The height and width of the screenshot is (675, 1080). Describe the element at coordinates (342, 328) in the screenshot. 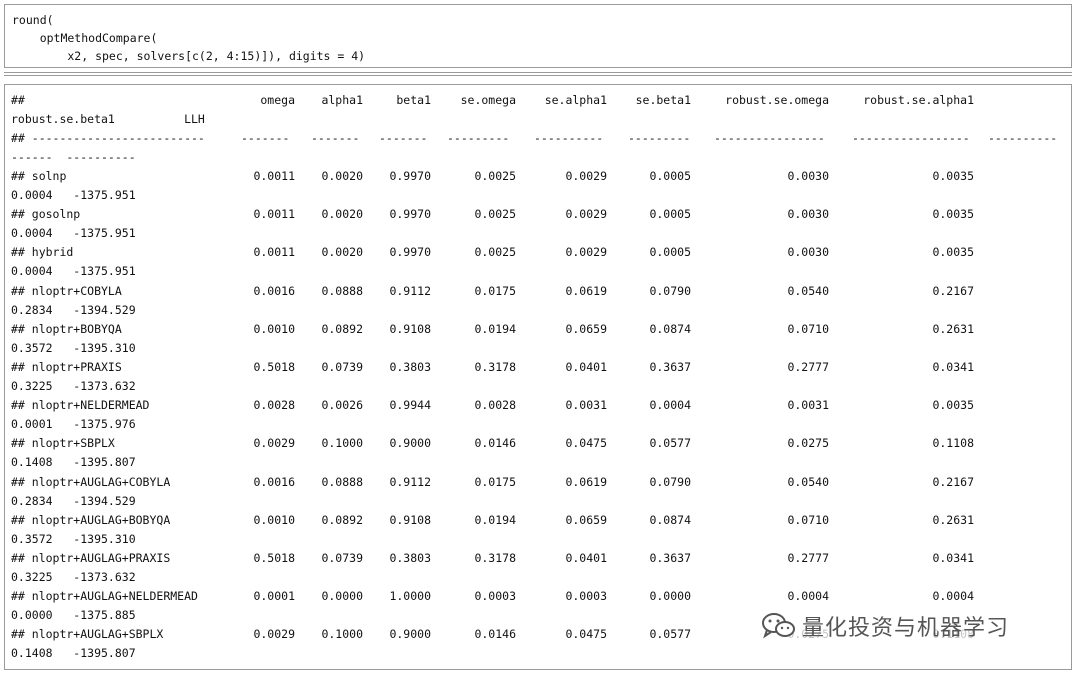

I see `table-cell: 0.0892` at that location.